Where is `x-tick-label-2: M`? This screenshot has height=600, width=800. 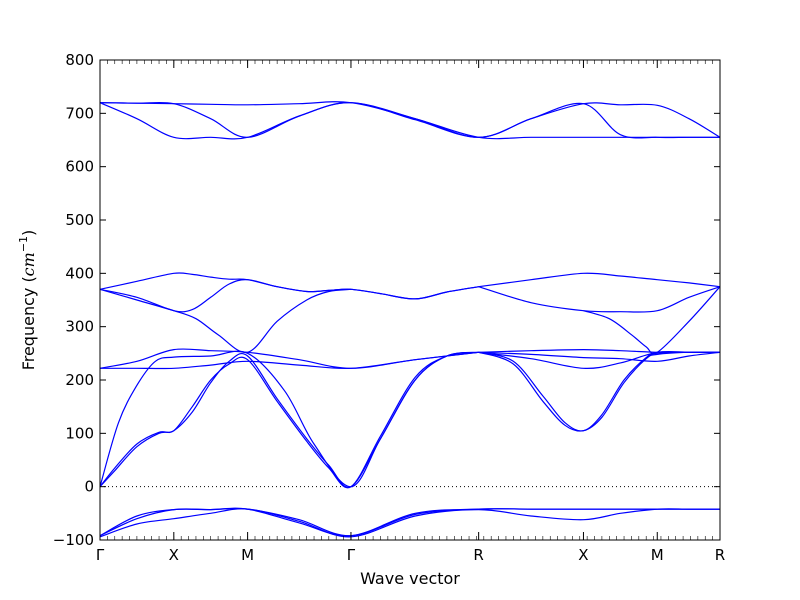 x-tick-label-2: M is located at coordinates (247, 555).